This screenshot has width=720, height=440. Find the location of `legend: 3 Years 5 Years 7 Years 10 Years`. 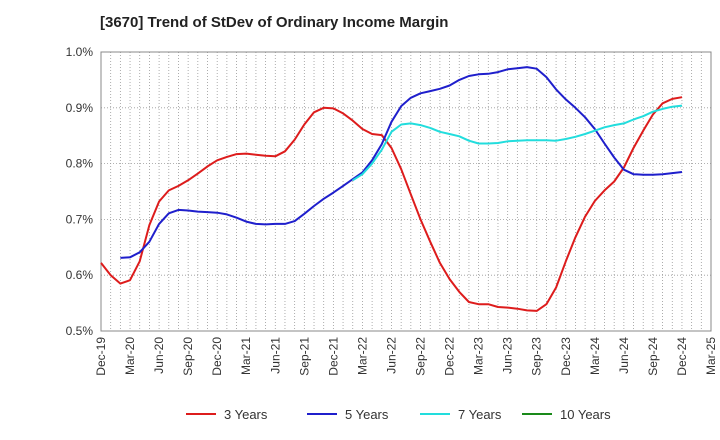

legend: 3 Years 5 Years 7 Years 10 Years is located at coordinates (398, 414).